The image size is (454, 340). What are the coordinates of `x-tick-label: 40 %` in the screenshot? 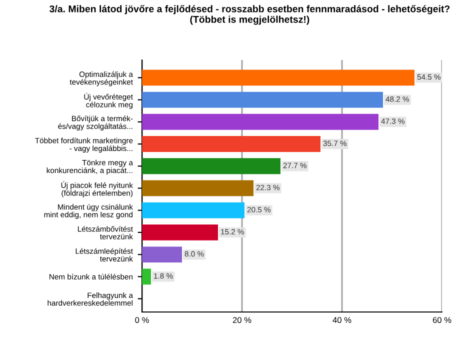 It's located at (342, 320).